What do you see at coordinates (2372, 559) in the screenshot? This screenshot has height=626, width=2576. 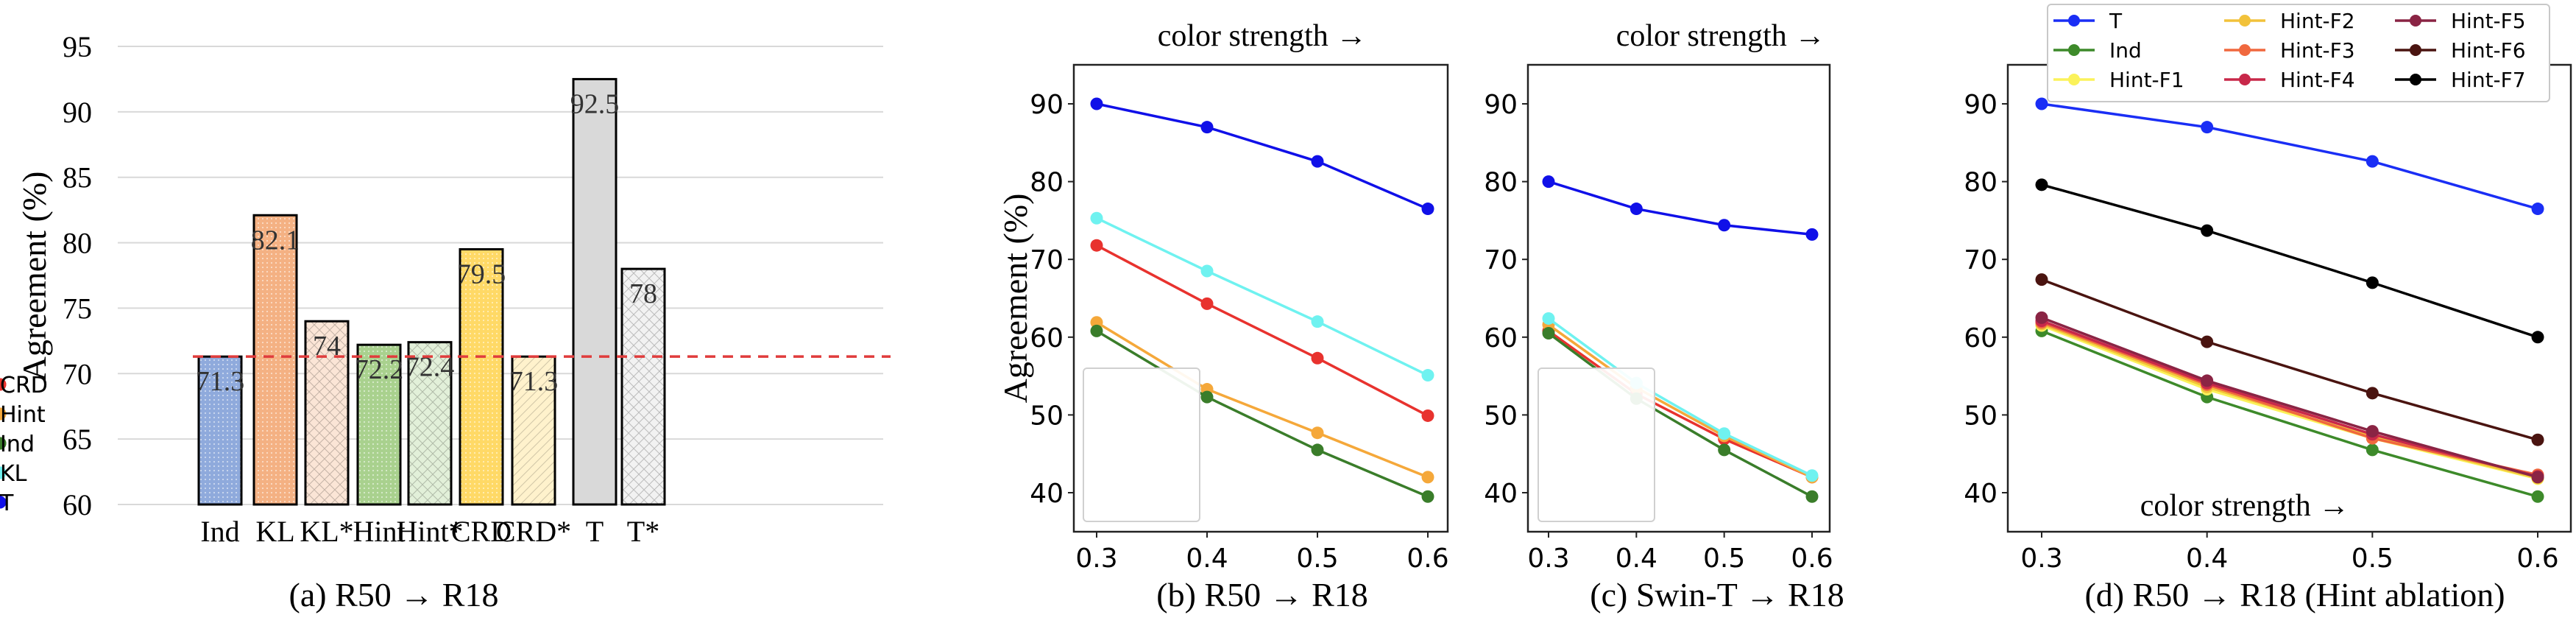 I see `d-x-tick-label: 0.5` at bounding box center [2372, 559].